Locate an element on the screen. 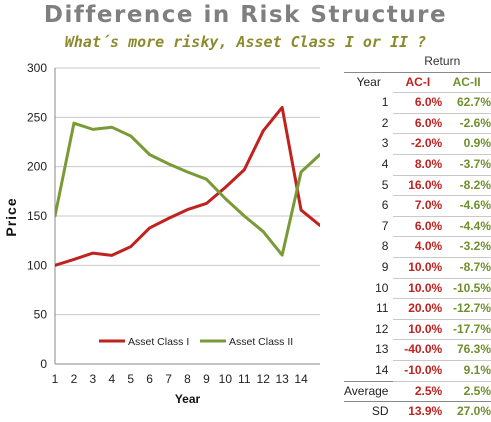 The image size is (491, 422). ac2-return-cell: -8.2% is located at coordinates (466, 186).